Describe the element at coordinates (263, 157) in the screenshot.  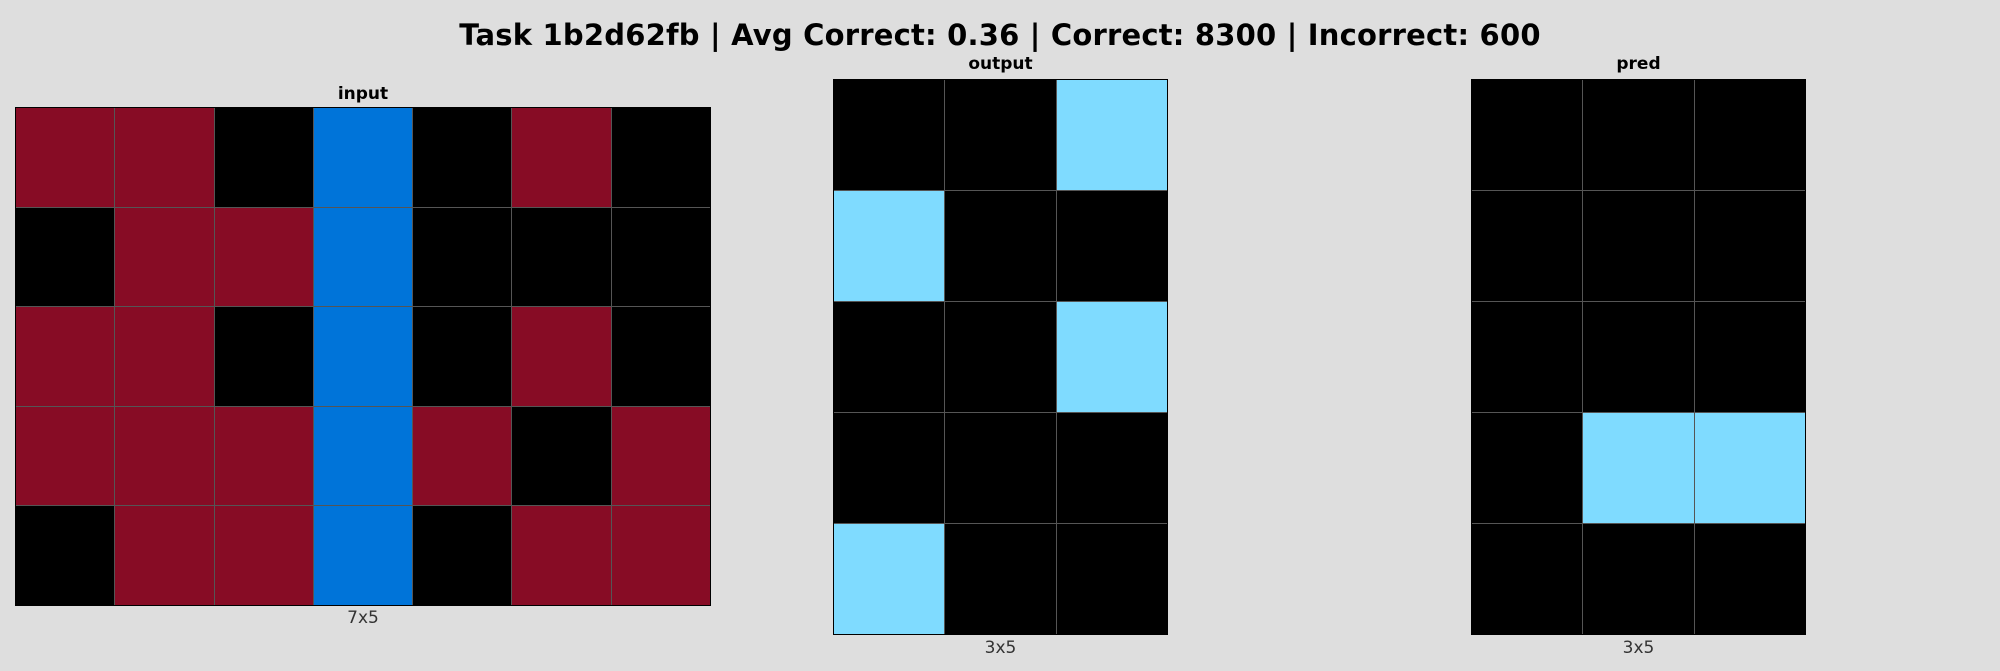
I see `input-cell-r0-c2` at that location.